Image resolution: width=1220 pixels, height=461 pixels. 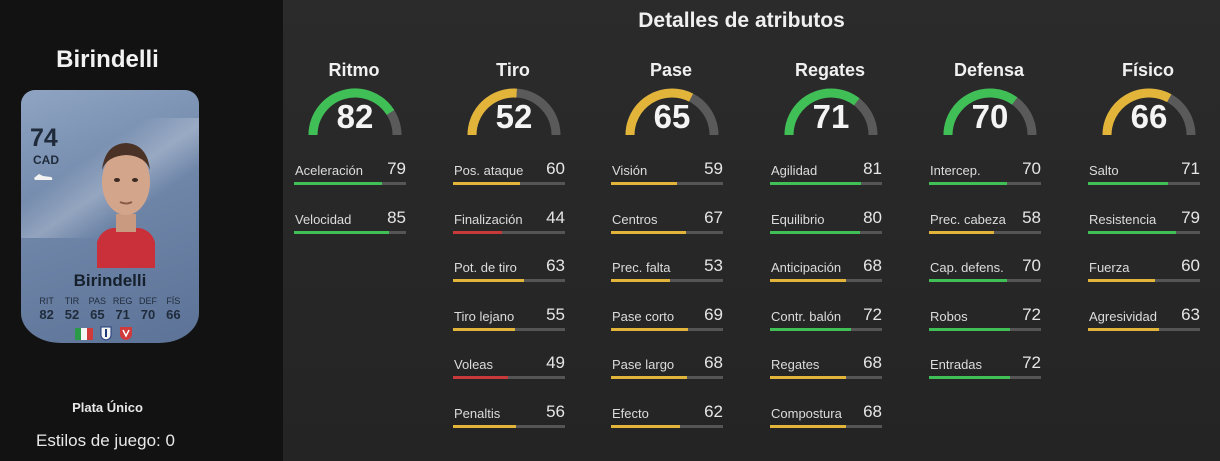 I want to click on attribute-label: Anticipación, so click(x=806, y=267).